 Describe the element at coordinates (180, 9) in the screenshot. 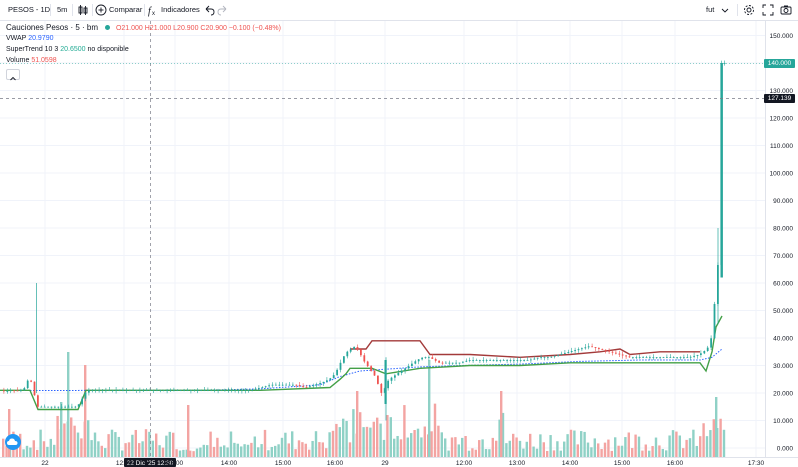

I see `indicators-button: Indicadores` at that location.